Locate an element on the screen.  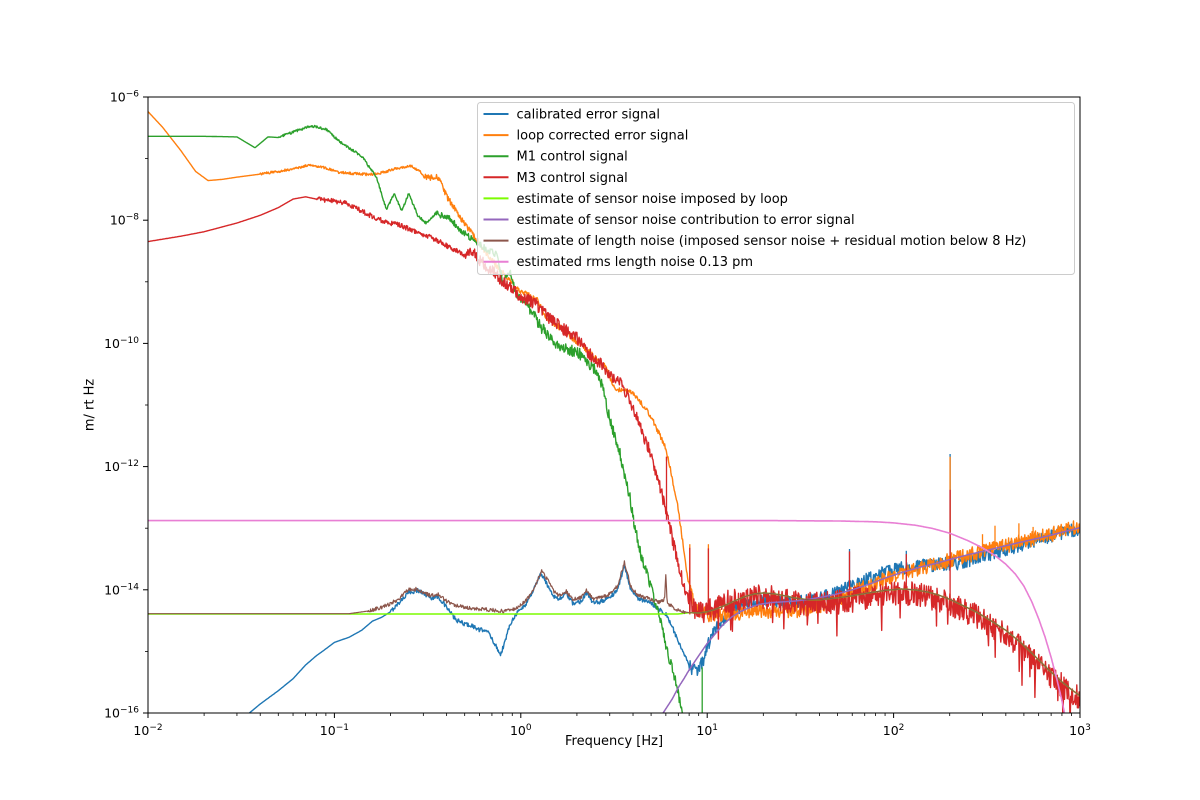
x-axis-label: Frequency [Hz] is located at coordinates (614, 741).